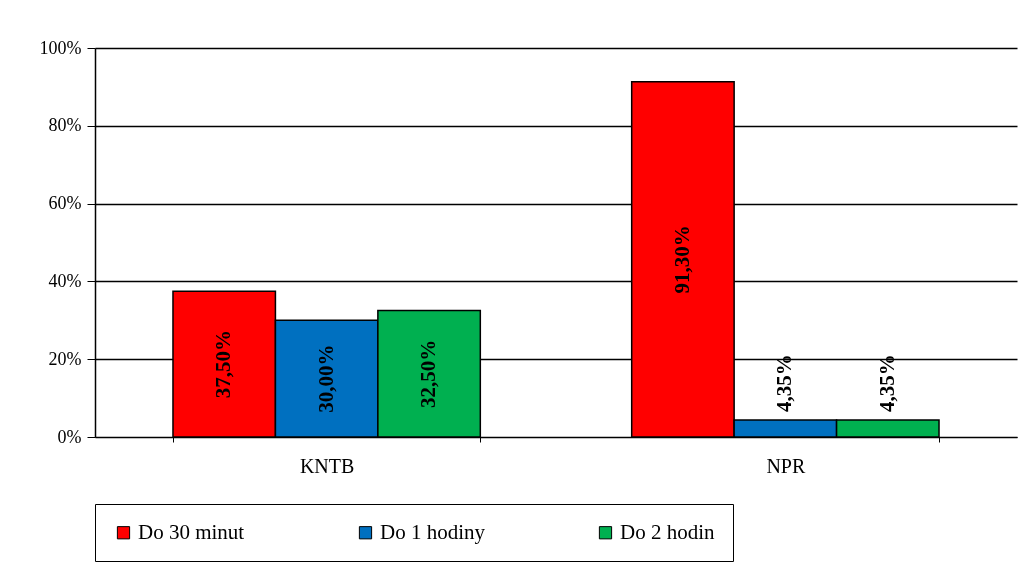 The width and height of the screenshot is (1026, 562). Describe the element at coordinates (433, 531) in the screenshot. I see `legend-label: Do 1 hodiny` at that location.